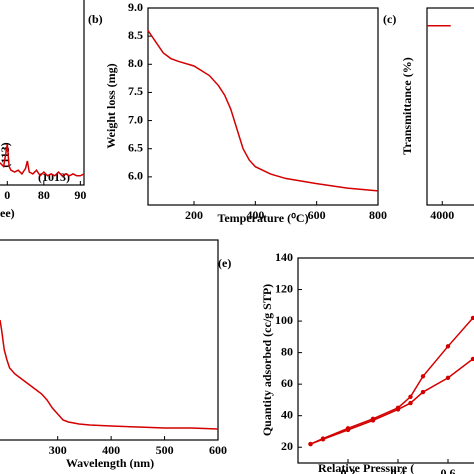 The width and height of the screenshot is (474, 474). What do you see at coordinates (95, 19) in the screenshot?
I see `panel-label: (b)` at bounding box center [95, 19].